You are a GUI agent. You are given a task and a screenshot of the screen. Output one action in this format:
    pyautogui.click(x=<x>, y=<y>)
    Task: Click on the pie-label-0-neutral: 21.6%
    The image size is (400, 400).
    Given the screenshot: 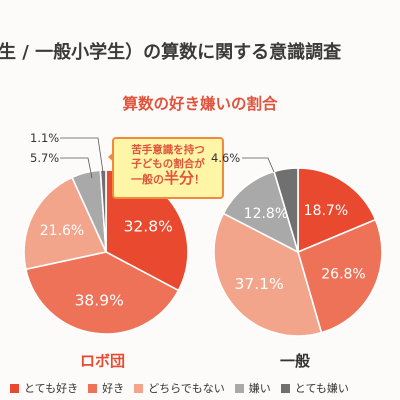 What is the action you would take?
    pyautogui.click(x=62, y=231)
    